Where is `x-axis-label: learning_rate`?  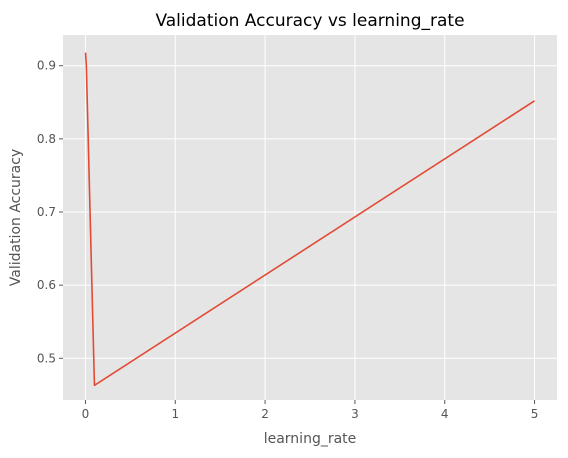 x-axis-label: learning_rate is located at coordinates (310, 439).